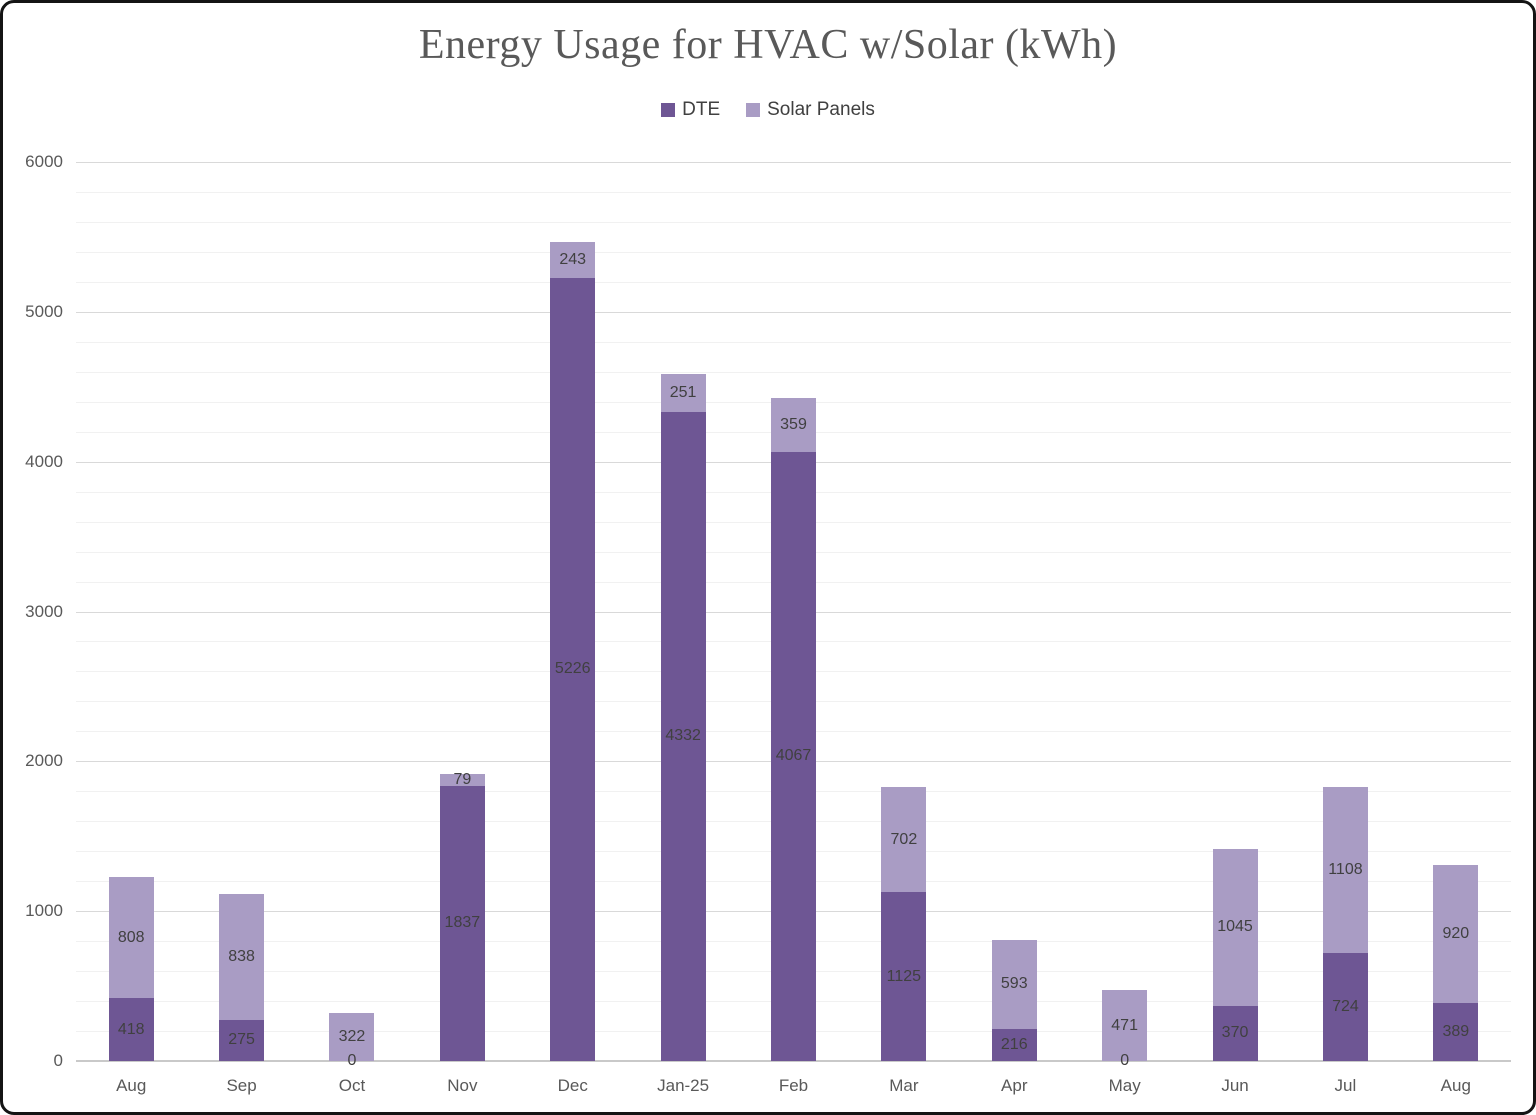  I want to click on data-label-solar-panels: 838, so click(241, 957).